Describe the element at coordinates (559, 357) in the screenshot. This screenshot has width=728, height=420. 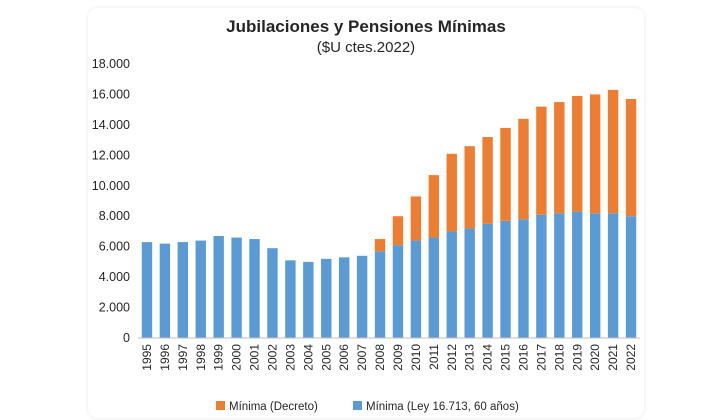
I see `x-tick-label: 2018` at that location.